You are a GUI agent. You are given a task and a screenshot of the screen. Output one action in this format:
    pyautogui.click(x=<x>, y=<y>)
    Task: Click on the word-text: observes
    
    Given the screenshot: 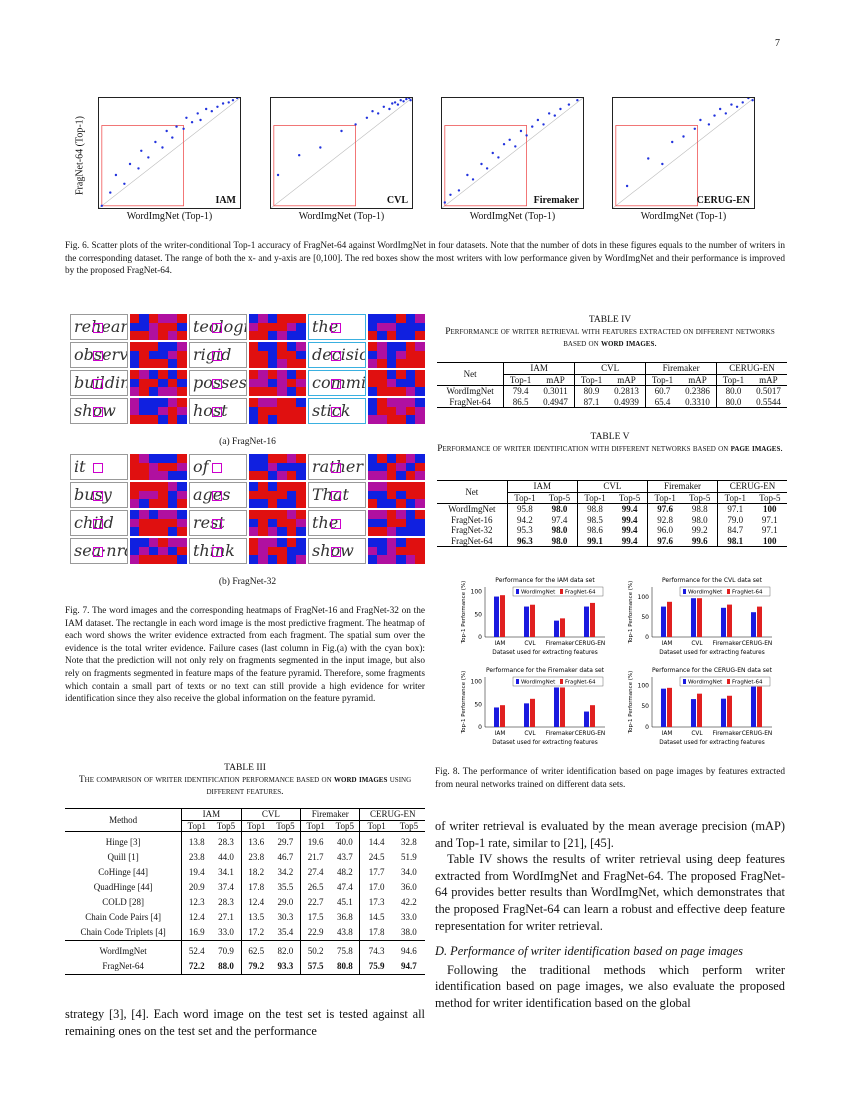 What is the action you would take?
    pyautogui.click(x=101, y=354)
    